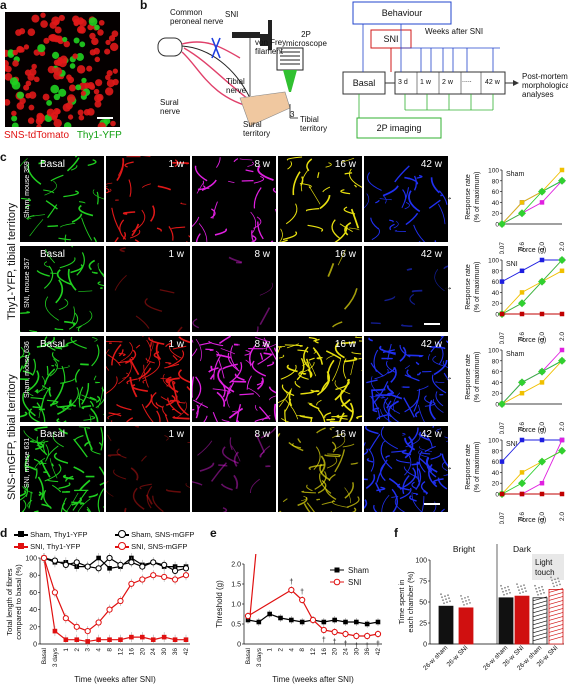  Describe the element at coordinates (425, 645) in the screenshot. I see `y-tick-label: 0` at that location.